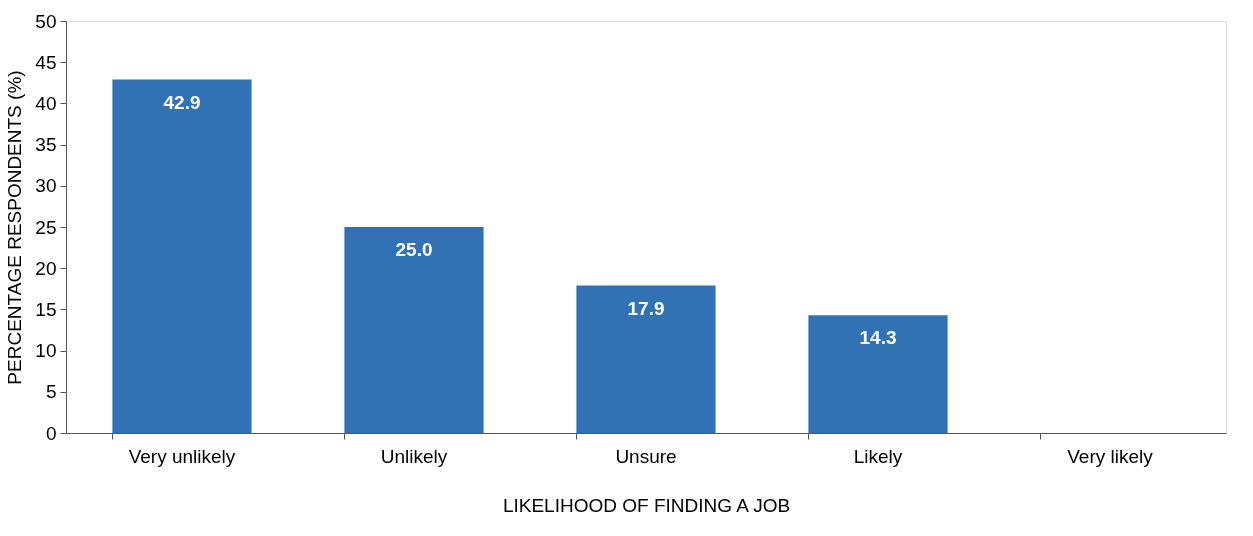 This screenshot has width=1253, height=536. Describe the element at coordinates (51, 392) in the screenshot. I see `y-tick-label: 5` at that location.